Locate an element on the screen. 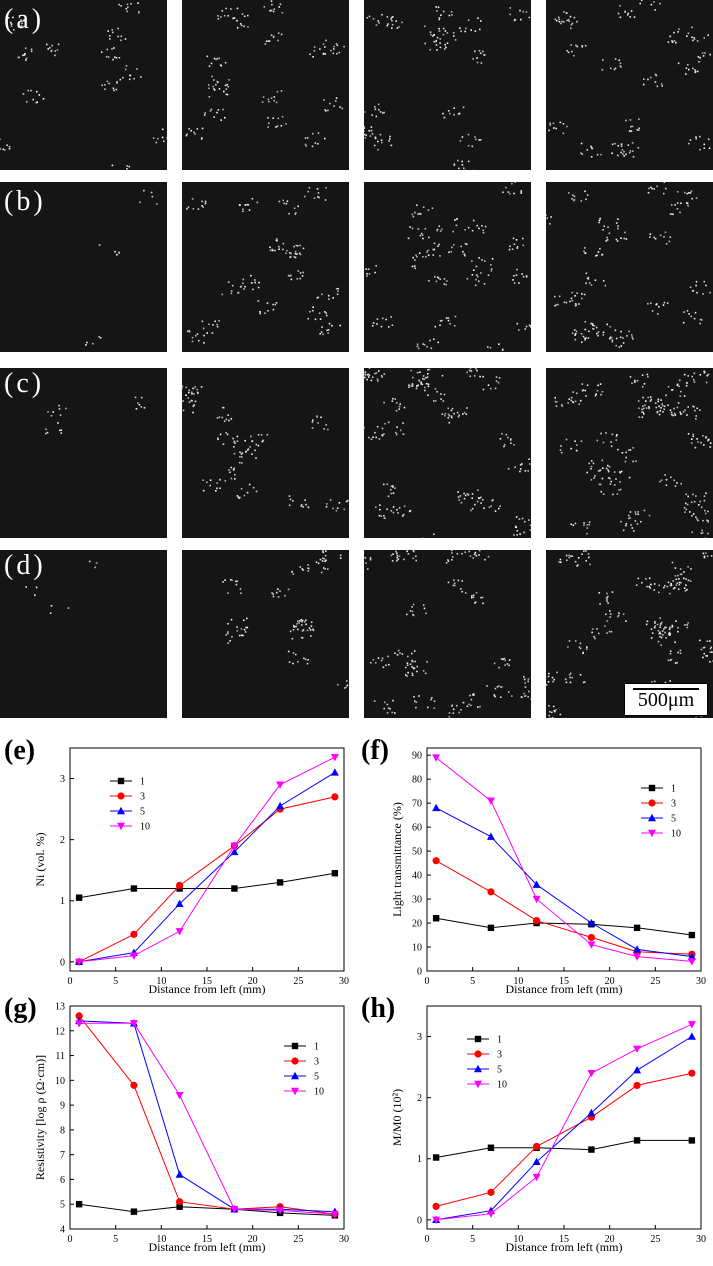 This screenshot has width=713, height=1266. y-tick-label: 60 is located at coordinates (417, 828).